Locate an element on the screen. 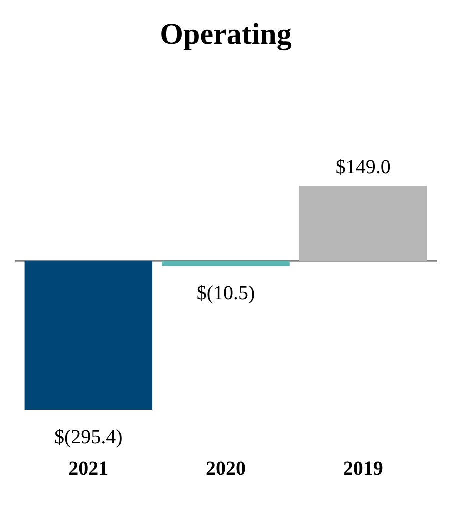 This screenshot has height=532, width=452. x-tick-label: 2020 is located at coordinates (226, 469).